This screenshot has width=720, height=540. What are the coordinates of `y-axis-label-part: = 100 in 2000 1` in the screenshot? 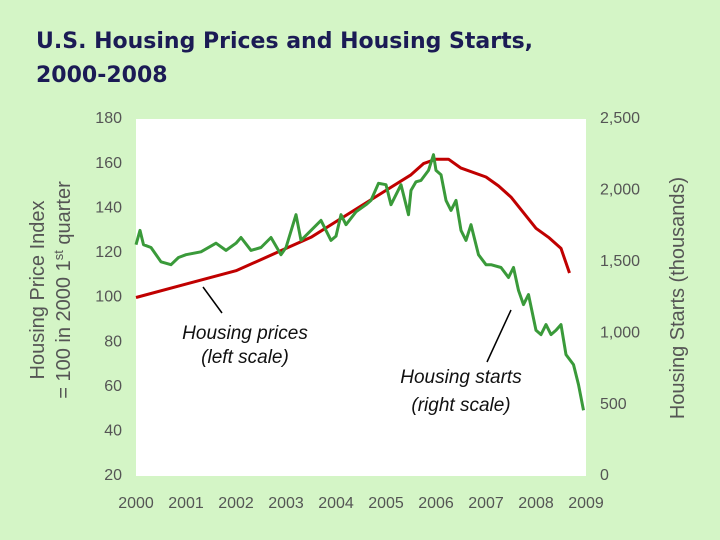 It's located at (64, 329).